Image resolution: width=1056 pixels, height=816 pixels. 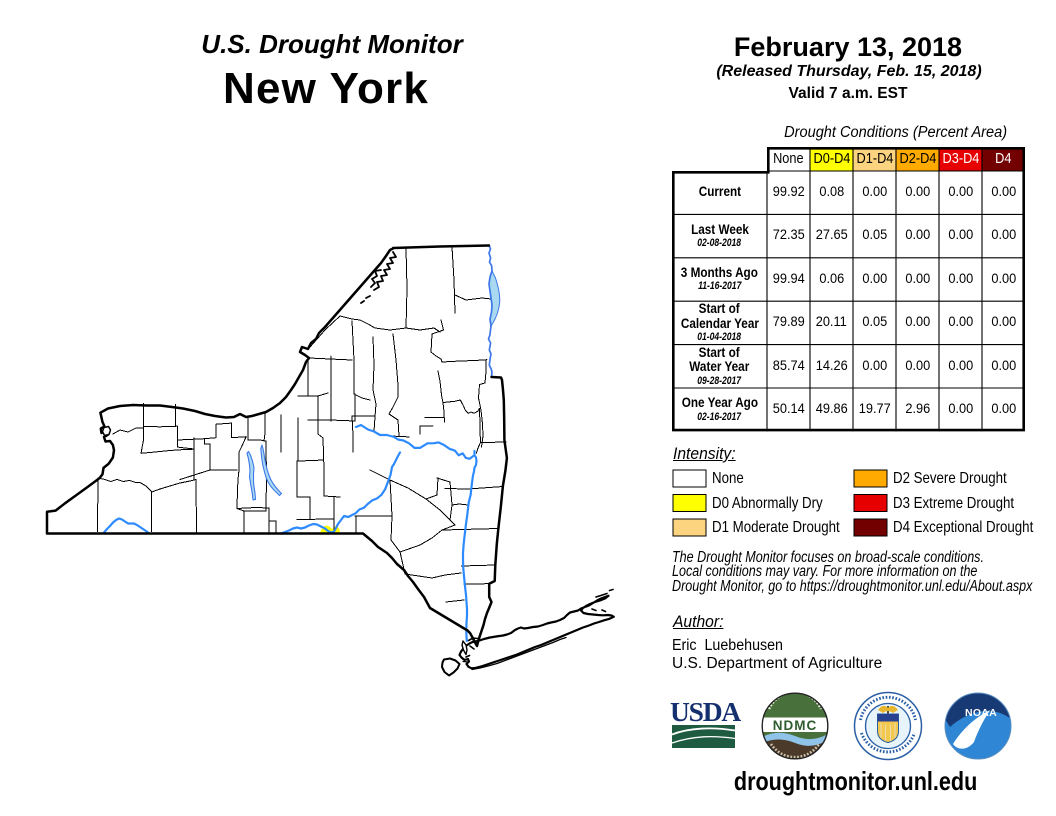 I want to click on svg-text: USDA, so click(x=705, y=711).